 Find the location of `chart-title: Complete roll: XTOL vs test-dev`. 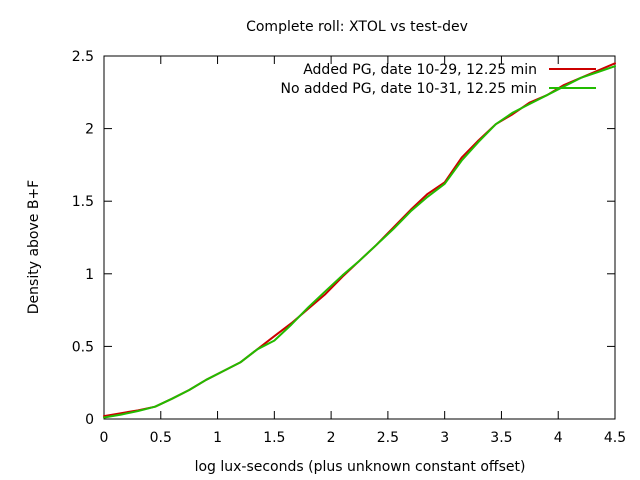

chart-title: Complete roll: XTOL vs test-dev is located at coordinates (357, 27).